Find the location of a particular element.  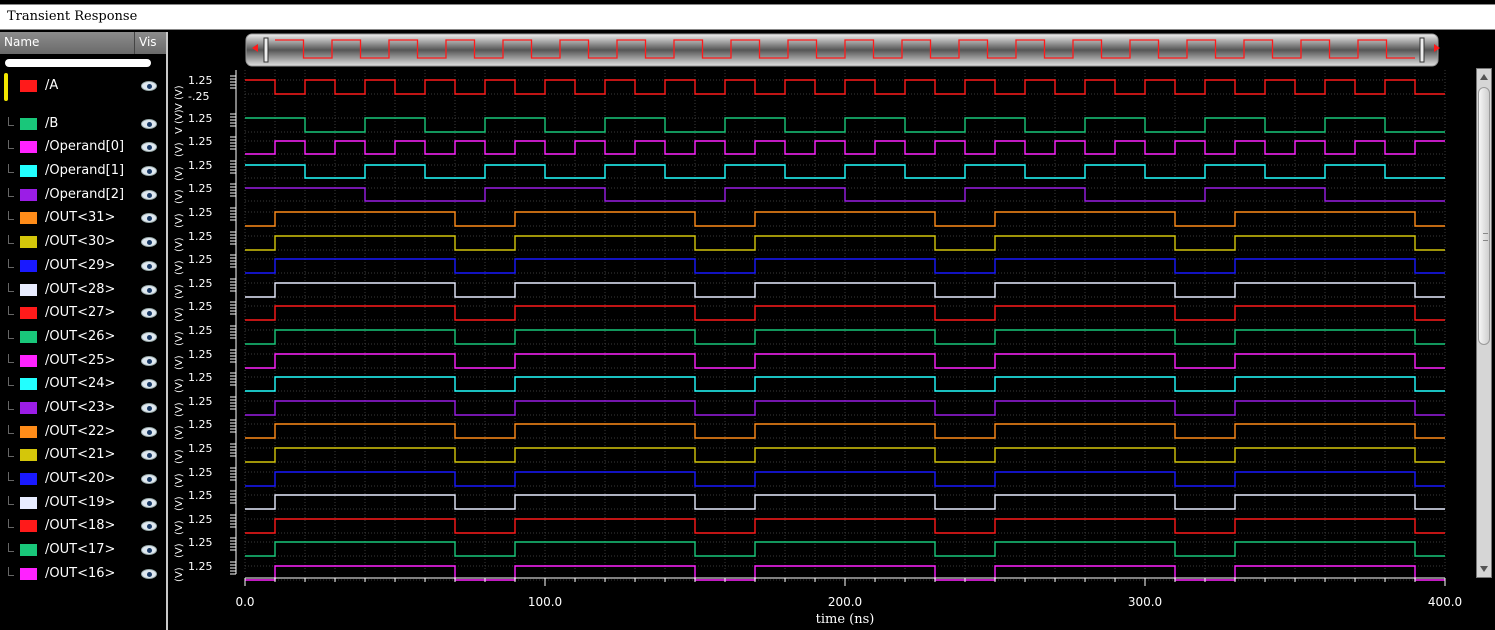

overview-navigator is located at coordinates (842, 50).